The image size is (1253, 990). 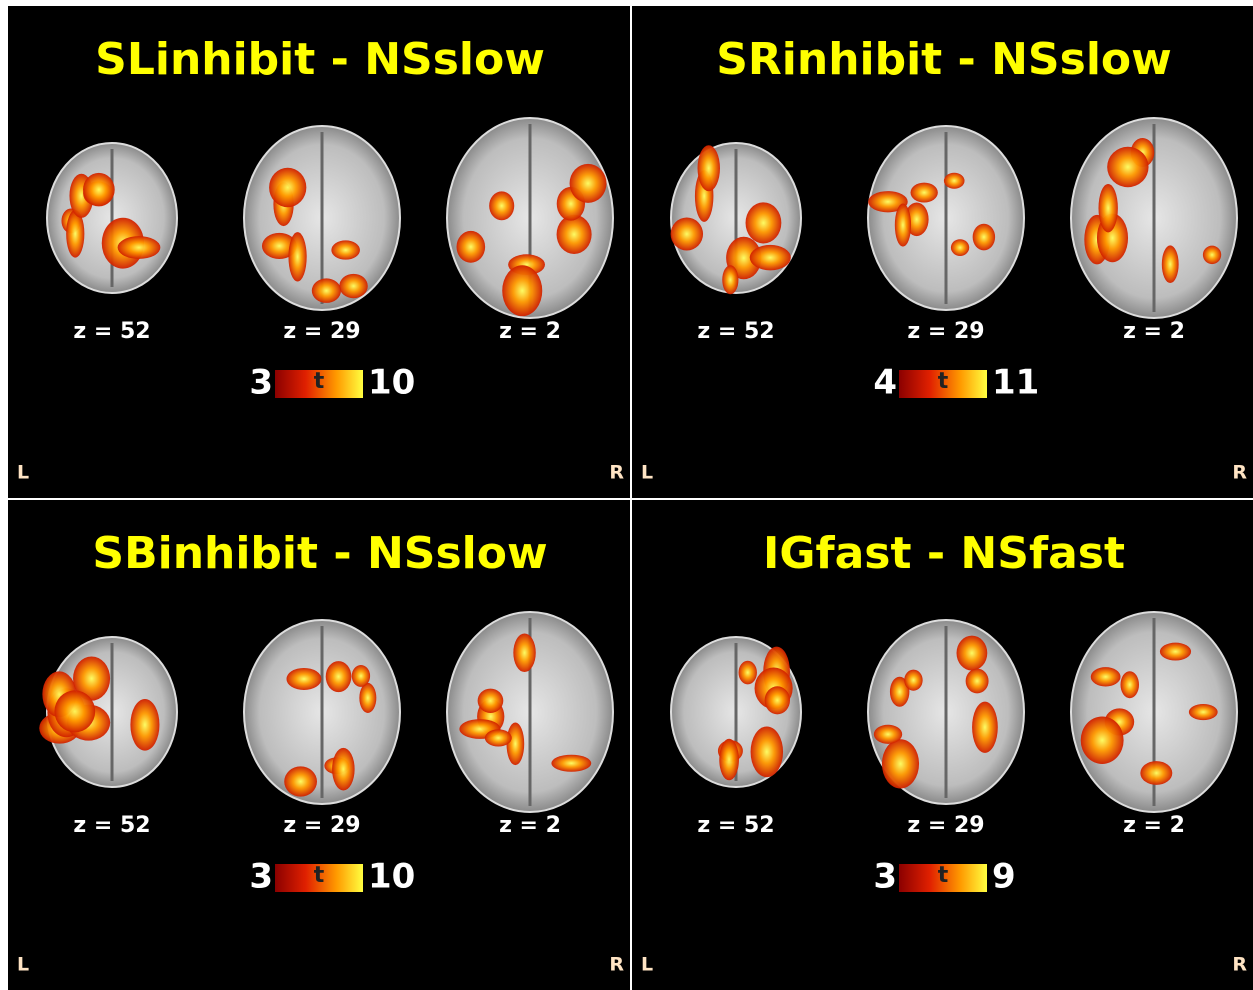 What do you see at coordinates (944, 59) in the screenshot?
I see `panel-title: SRinhibit - NSslow` at bounding box center [944, 59].